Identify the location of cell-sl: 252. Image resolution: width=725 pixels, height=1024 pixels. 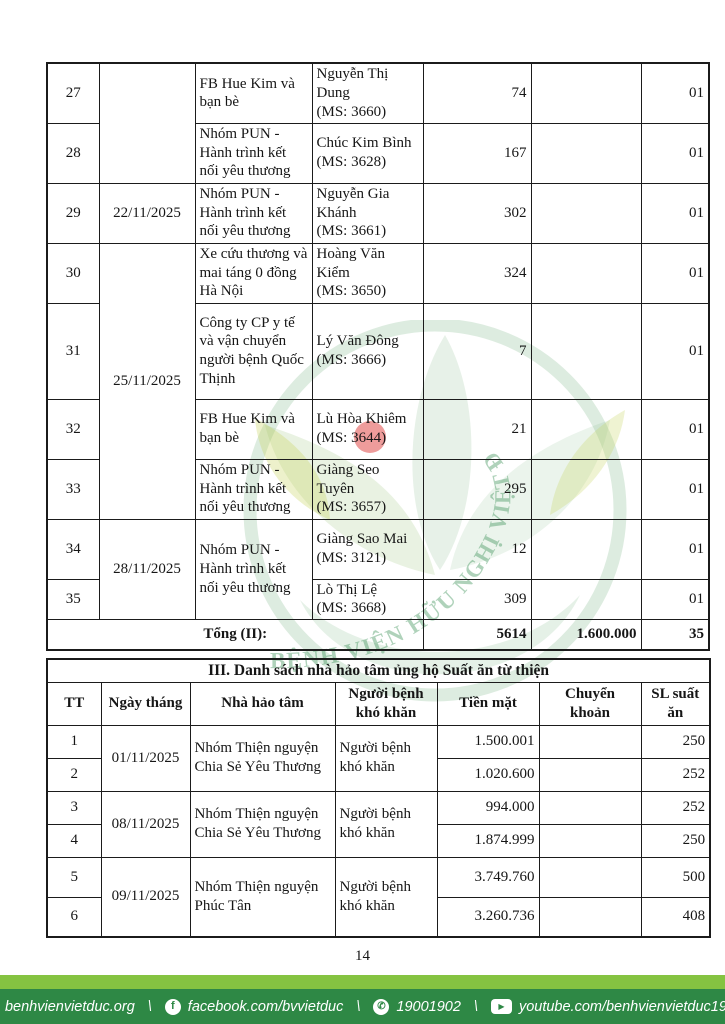
(675, 807).